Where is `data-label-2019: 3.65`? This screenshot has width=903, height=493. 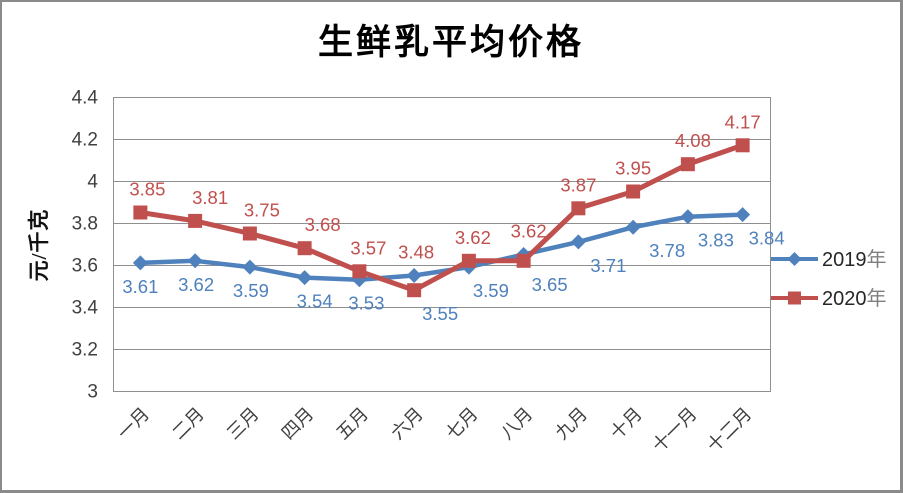 data-label-2019: 3.65 is located at coordinates (550, 284).